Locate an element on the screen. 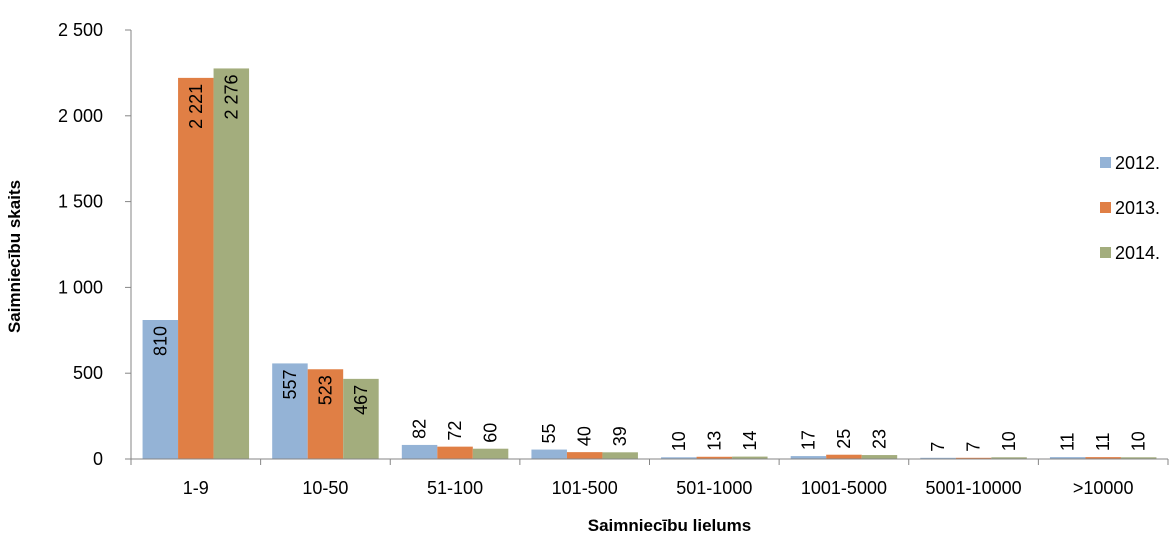  x-axis-title: Saimniecību lielums is located at coordinates (669, 525).